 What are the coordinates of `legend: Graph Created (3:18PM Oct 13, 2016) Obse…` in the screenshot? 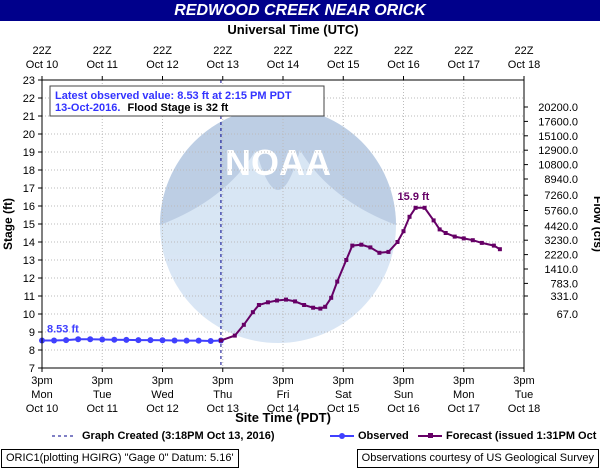 It's located at (300, 444).